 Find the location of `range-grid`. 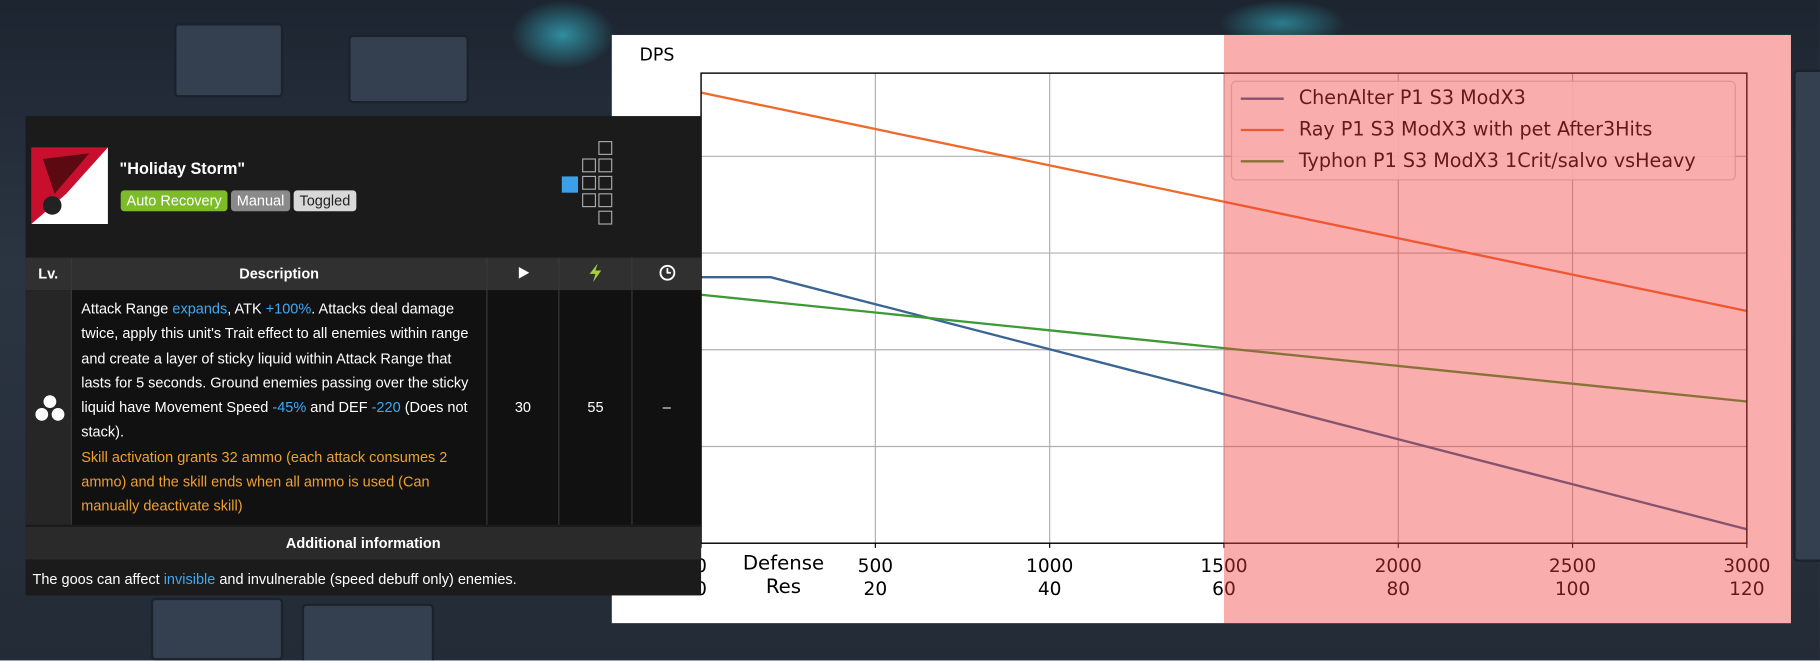

range-grid is located at coordinates (587, 183).